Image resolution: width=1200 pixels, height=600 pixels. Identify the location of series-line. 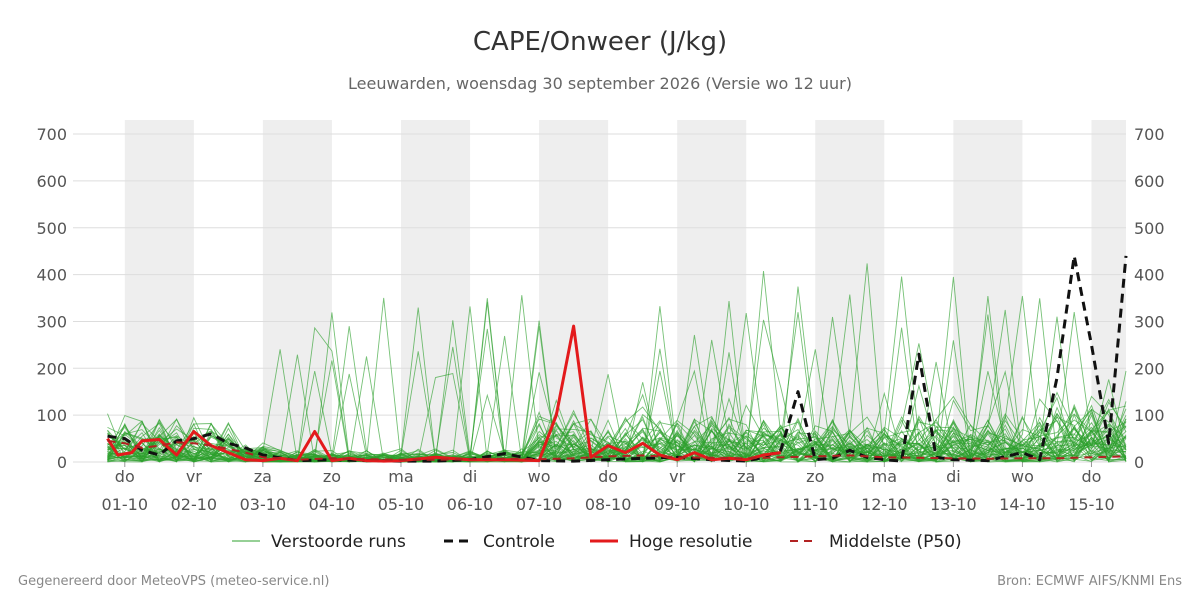
(617, 450).